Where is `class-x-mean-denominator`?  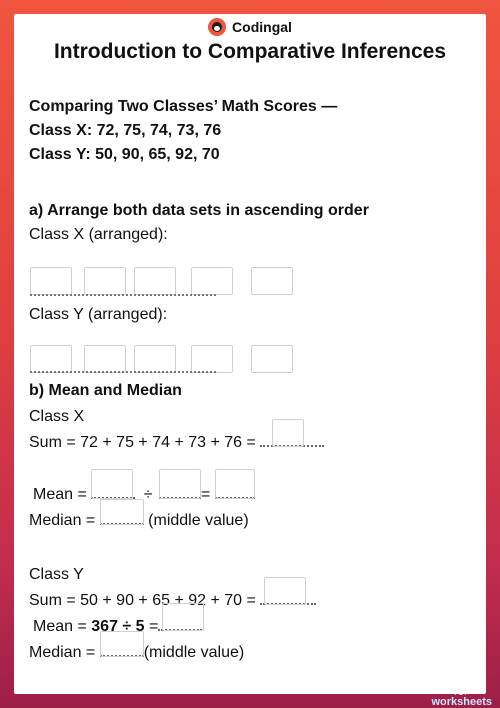 class-x-mean-denominator is located at coordinates (179, 484).